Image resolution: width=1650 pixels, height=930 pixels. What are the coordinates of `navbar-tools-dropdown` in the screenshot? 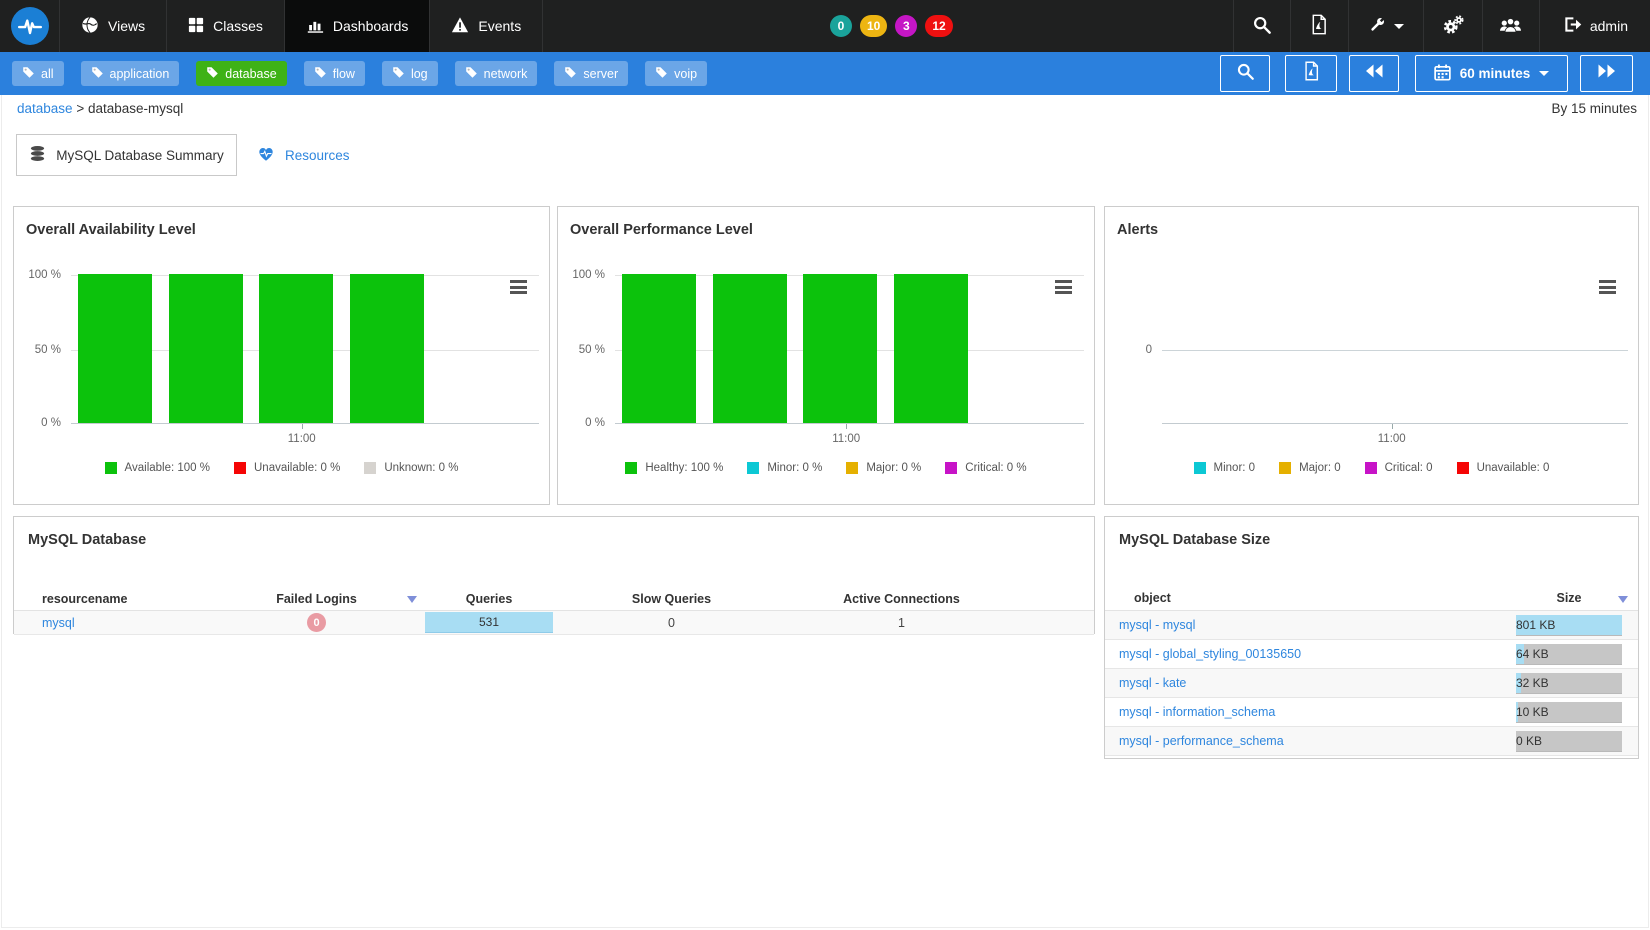 It's located at (1385, 26).